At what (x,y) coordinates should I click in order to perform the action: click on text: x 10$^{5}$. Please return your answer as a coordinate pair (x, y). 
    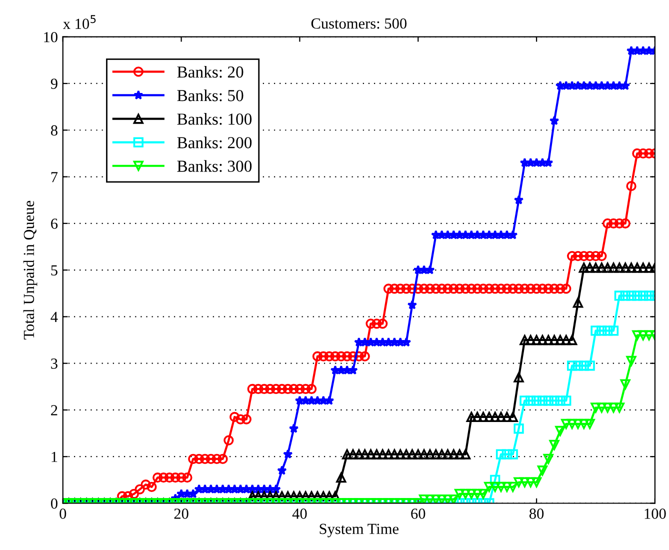
    Looking at the image, I should click on (79, 22).